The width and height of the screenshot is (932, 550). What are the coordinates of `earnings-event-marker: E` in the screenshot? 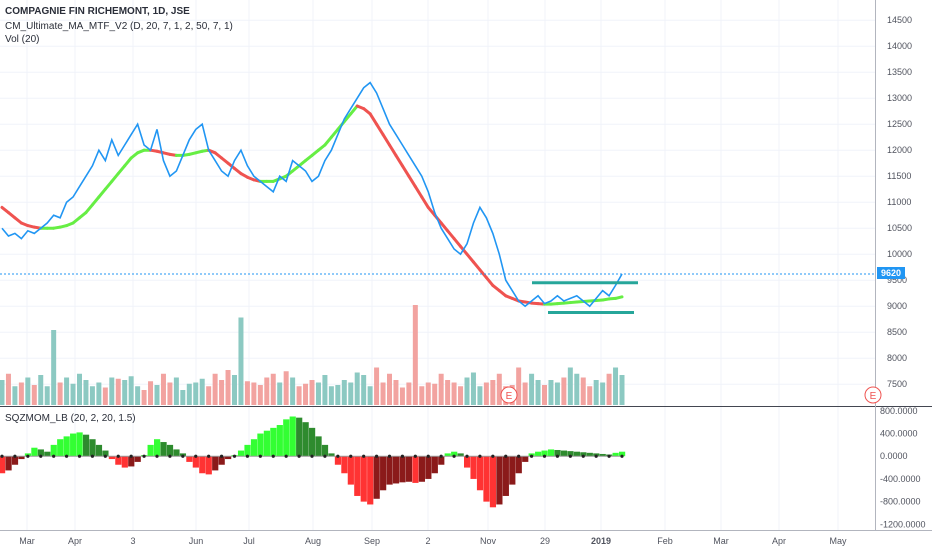 It's located at (509, 395).